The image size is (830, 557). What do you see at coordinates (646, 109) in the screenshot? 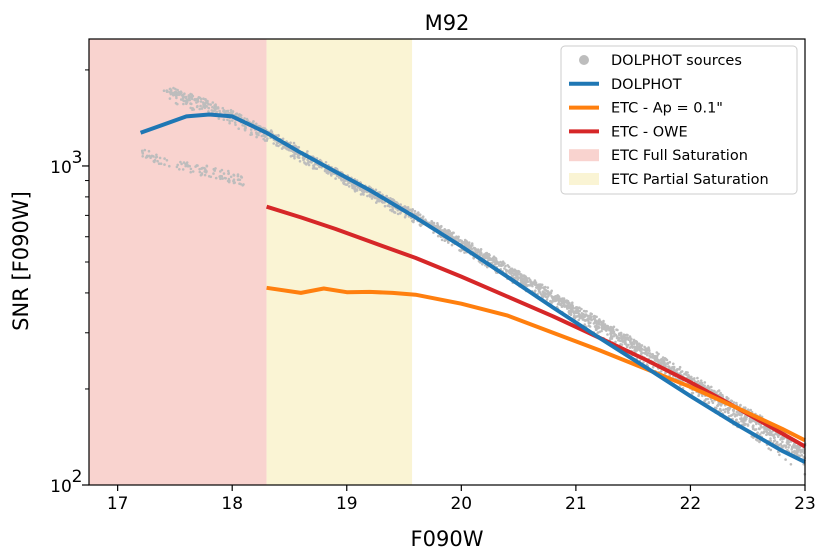
I see `legend-etc-ap: ETC - Ap = 0.1"` at bounding box center [646, 109].